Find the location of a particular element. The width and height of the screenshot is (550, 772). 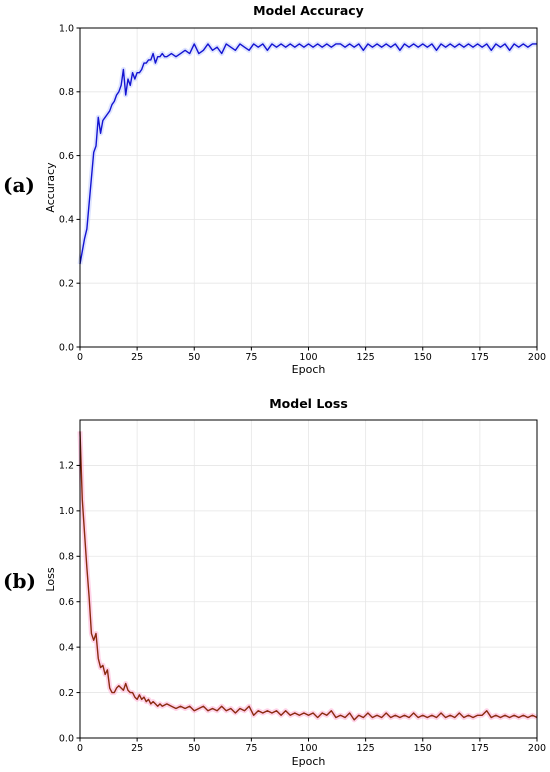

y-tick-label: 1.2 is located at coordinates (66, 466).